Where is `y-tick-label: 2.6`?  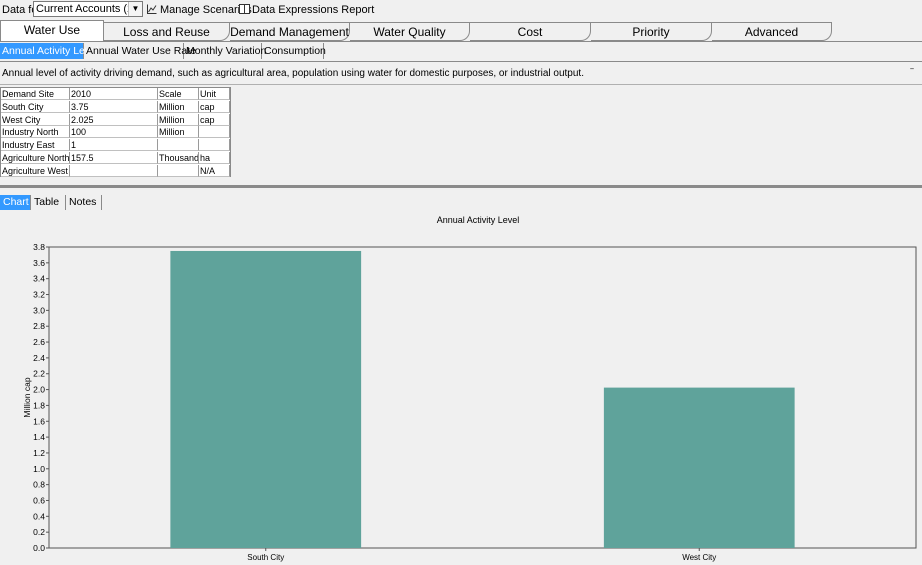
y-tick-label: 2.6 is located at coordinates (39, 342).